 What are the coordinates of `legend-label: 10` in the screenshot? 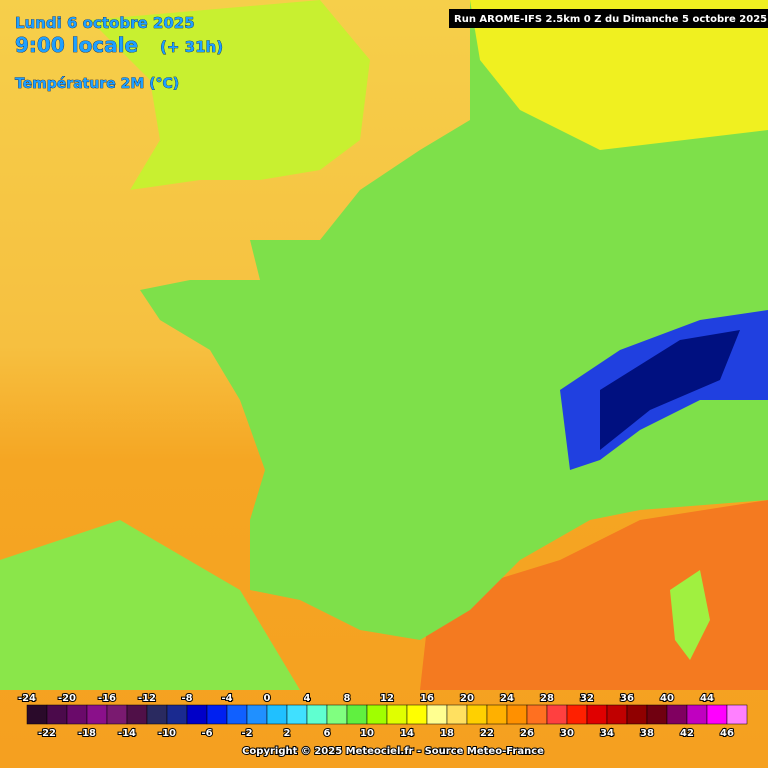 It's located at (367, 733).